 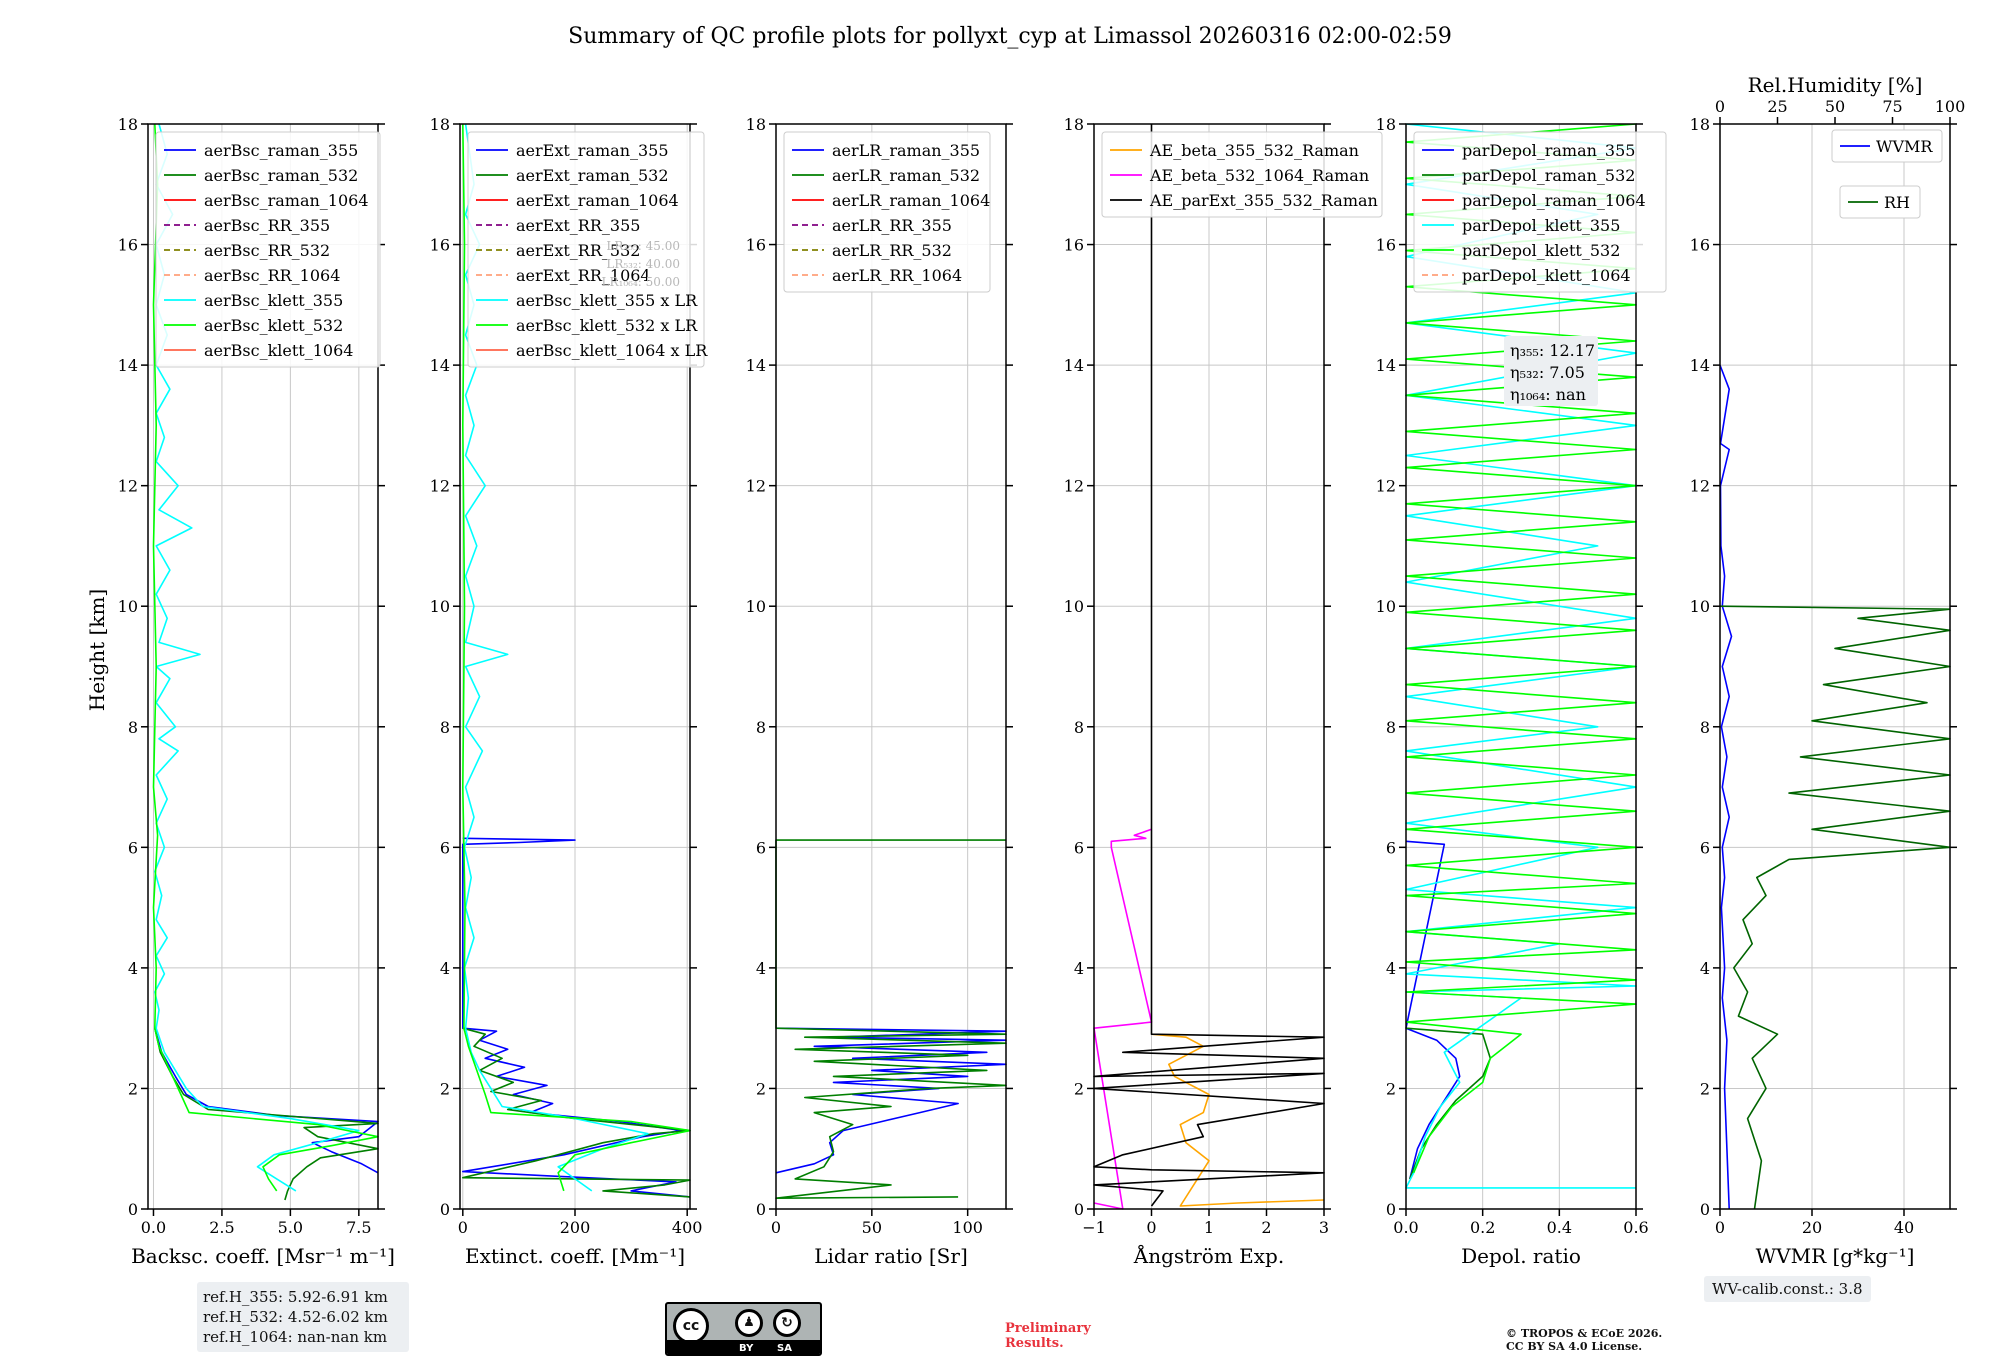 I want to click on legend-label: aerBsc_klett_532 x LR, so click(x=607, y=325).